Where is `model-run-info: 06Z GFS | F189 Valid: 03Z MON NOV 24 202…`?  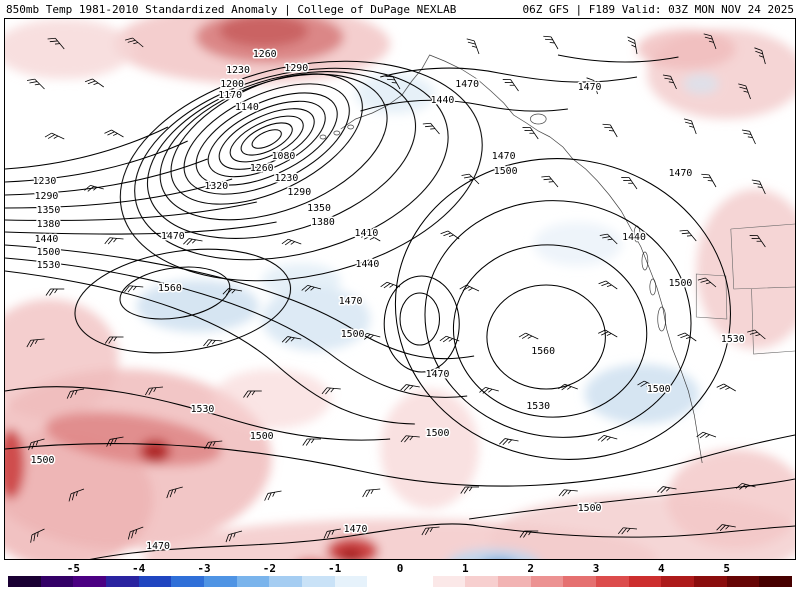
model-run-info: 06Z GFS | F189 Valid: 03Z MON NOV 24 202… is located at coordinates (658, 9).